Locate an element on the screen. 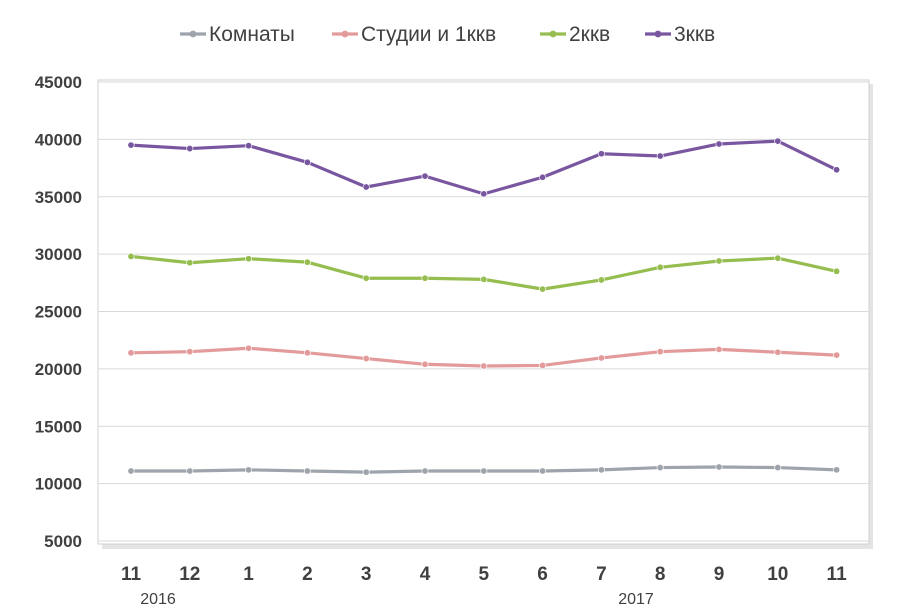 This screenshot has height=611, width=900. y-tick-label: 20000 is located at coordinates (58, 369).